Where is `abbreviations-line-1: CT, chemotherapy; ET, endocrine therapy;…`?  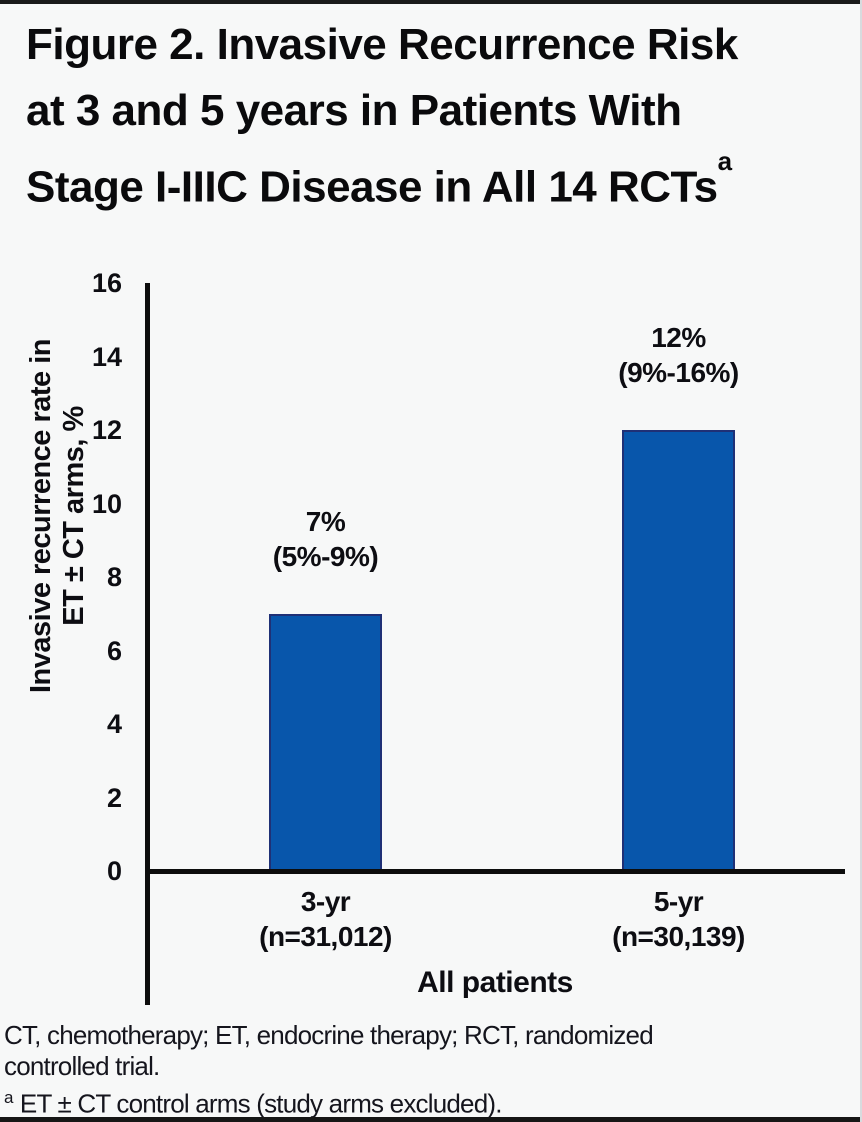
abbreviations-line-1: CT, chemotherapy; ET, endocrine therapy;… is located at coordinates (329, 1035).